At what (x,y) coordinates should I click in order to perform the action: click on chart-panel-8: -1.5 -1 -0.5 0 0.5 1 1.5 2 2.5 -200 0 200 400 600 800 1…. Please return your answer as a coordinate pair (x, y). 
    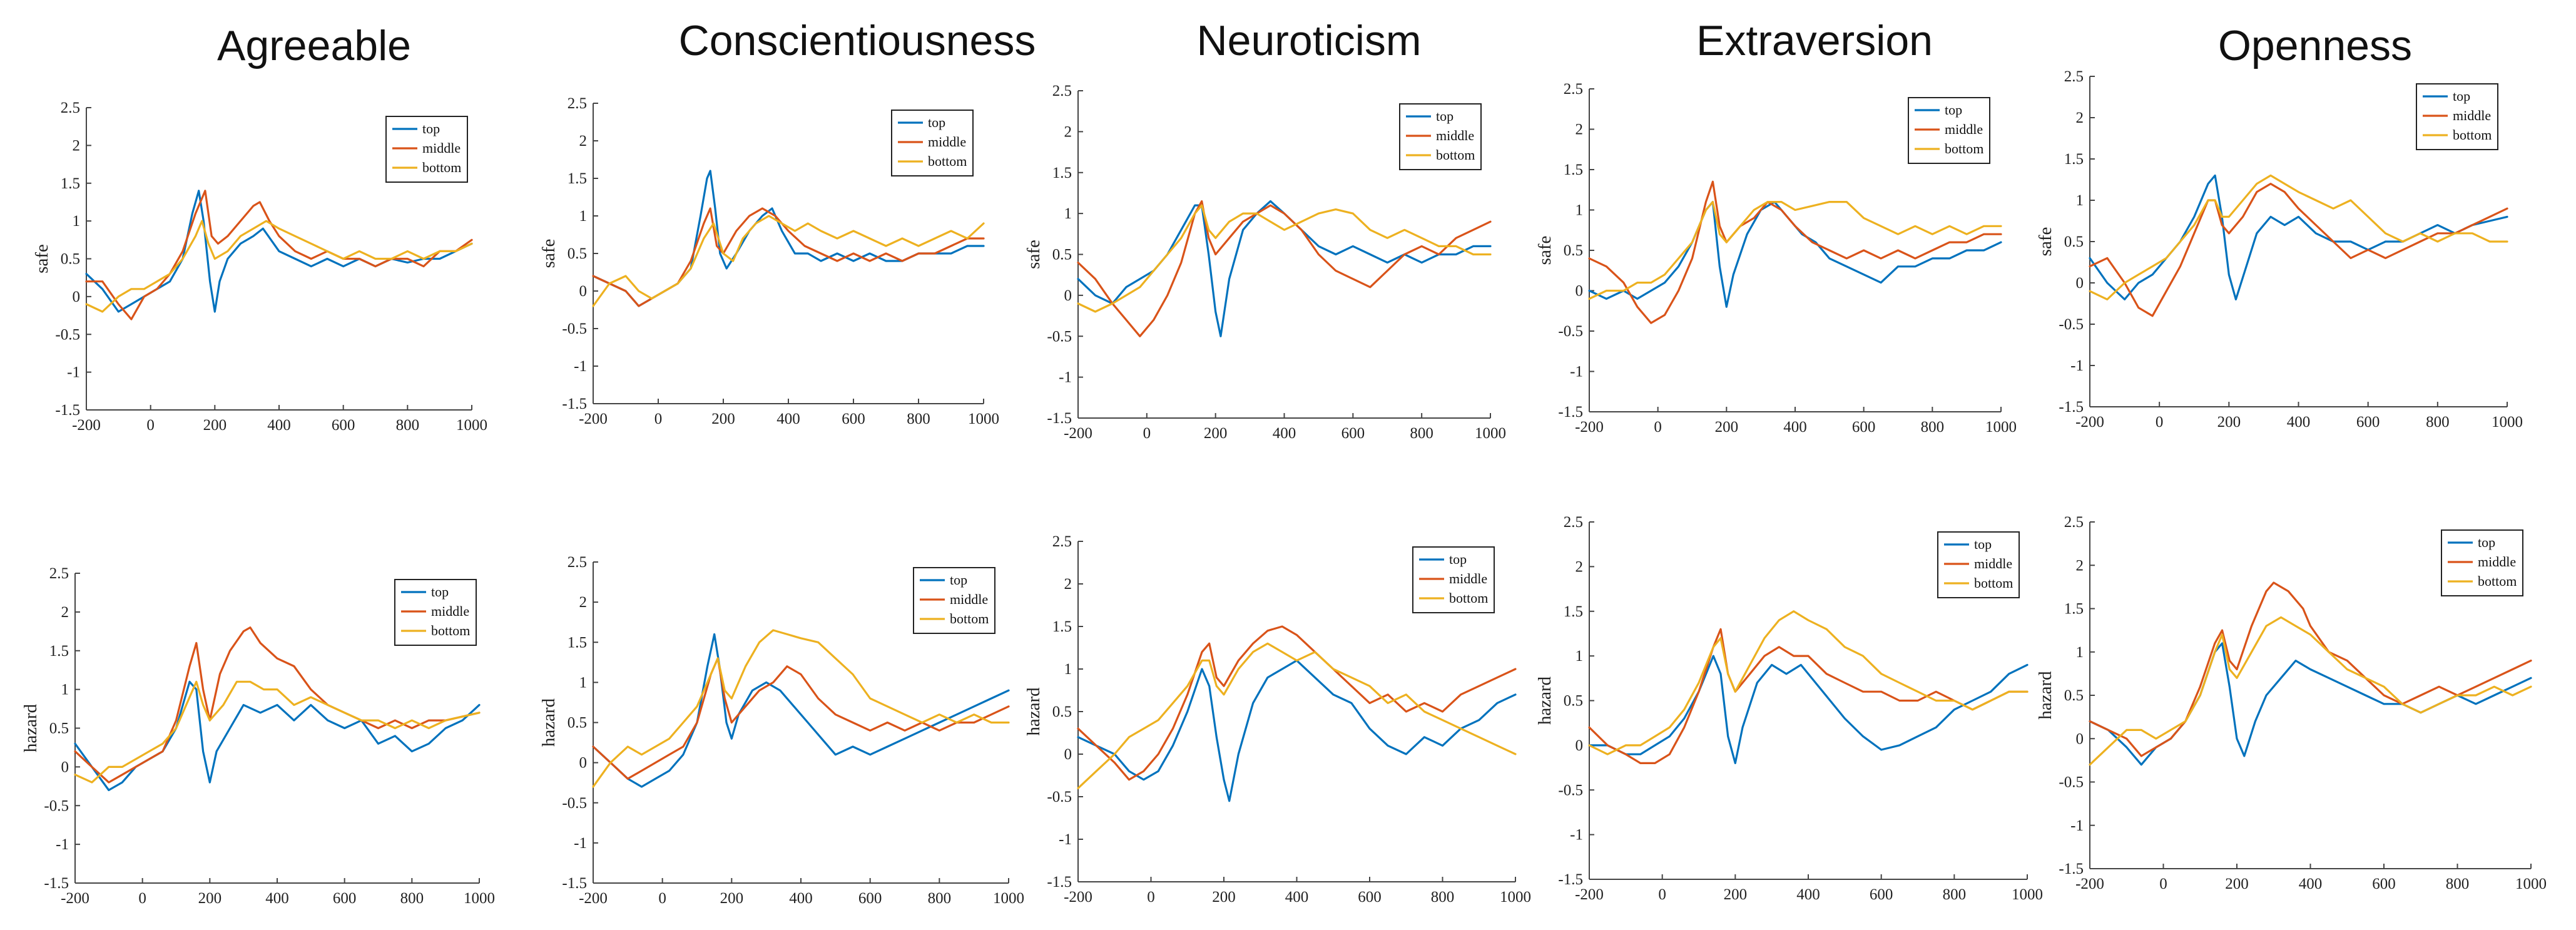
    Looking at the image, I should click on (2279, 249).